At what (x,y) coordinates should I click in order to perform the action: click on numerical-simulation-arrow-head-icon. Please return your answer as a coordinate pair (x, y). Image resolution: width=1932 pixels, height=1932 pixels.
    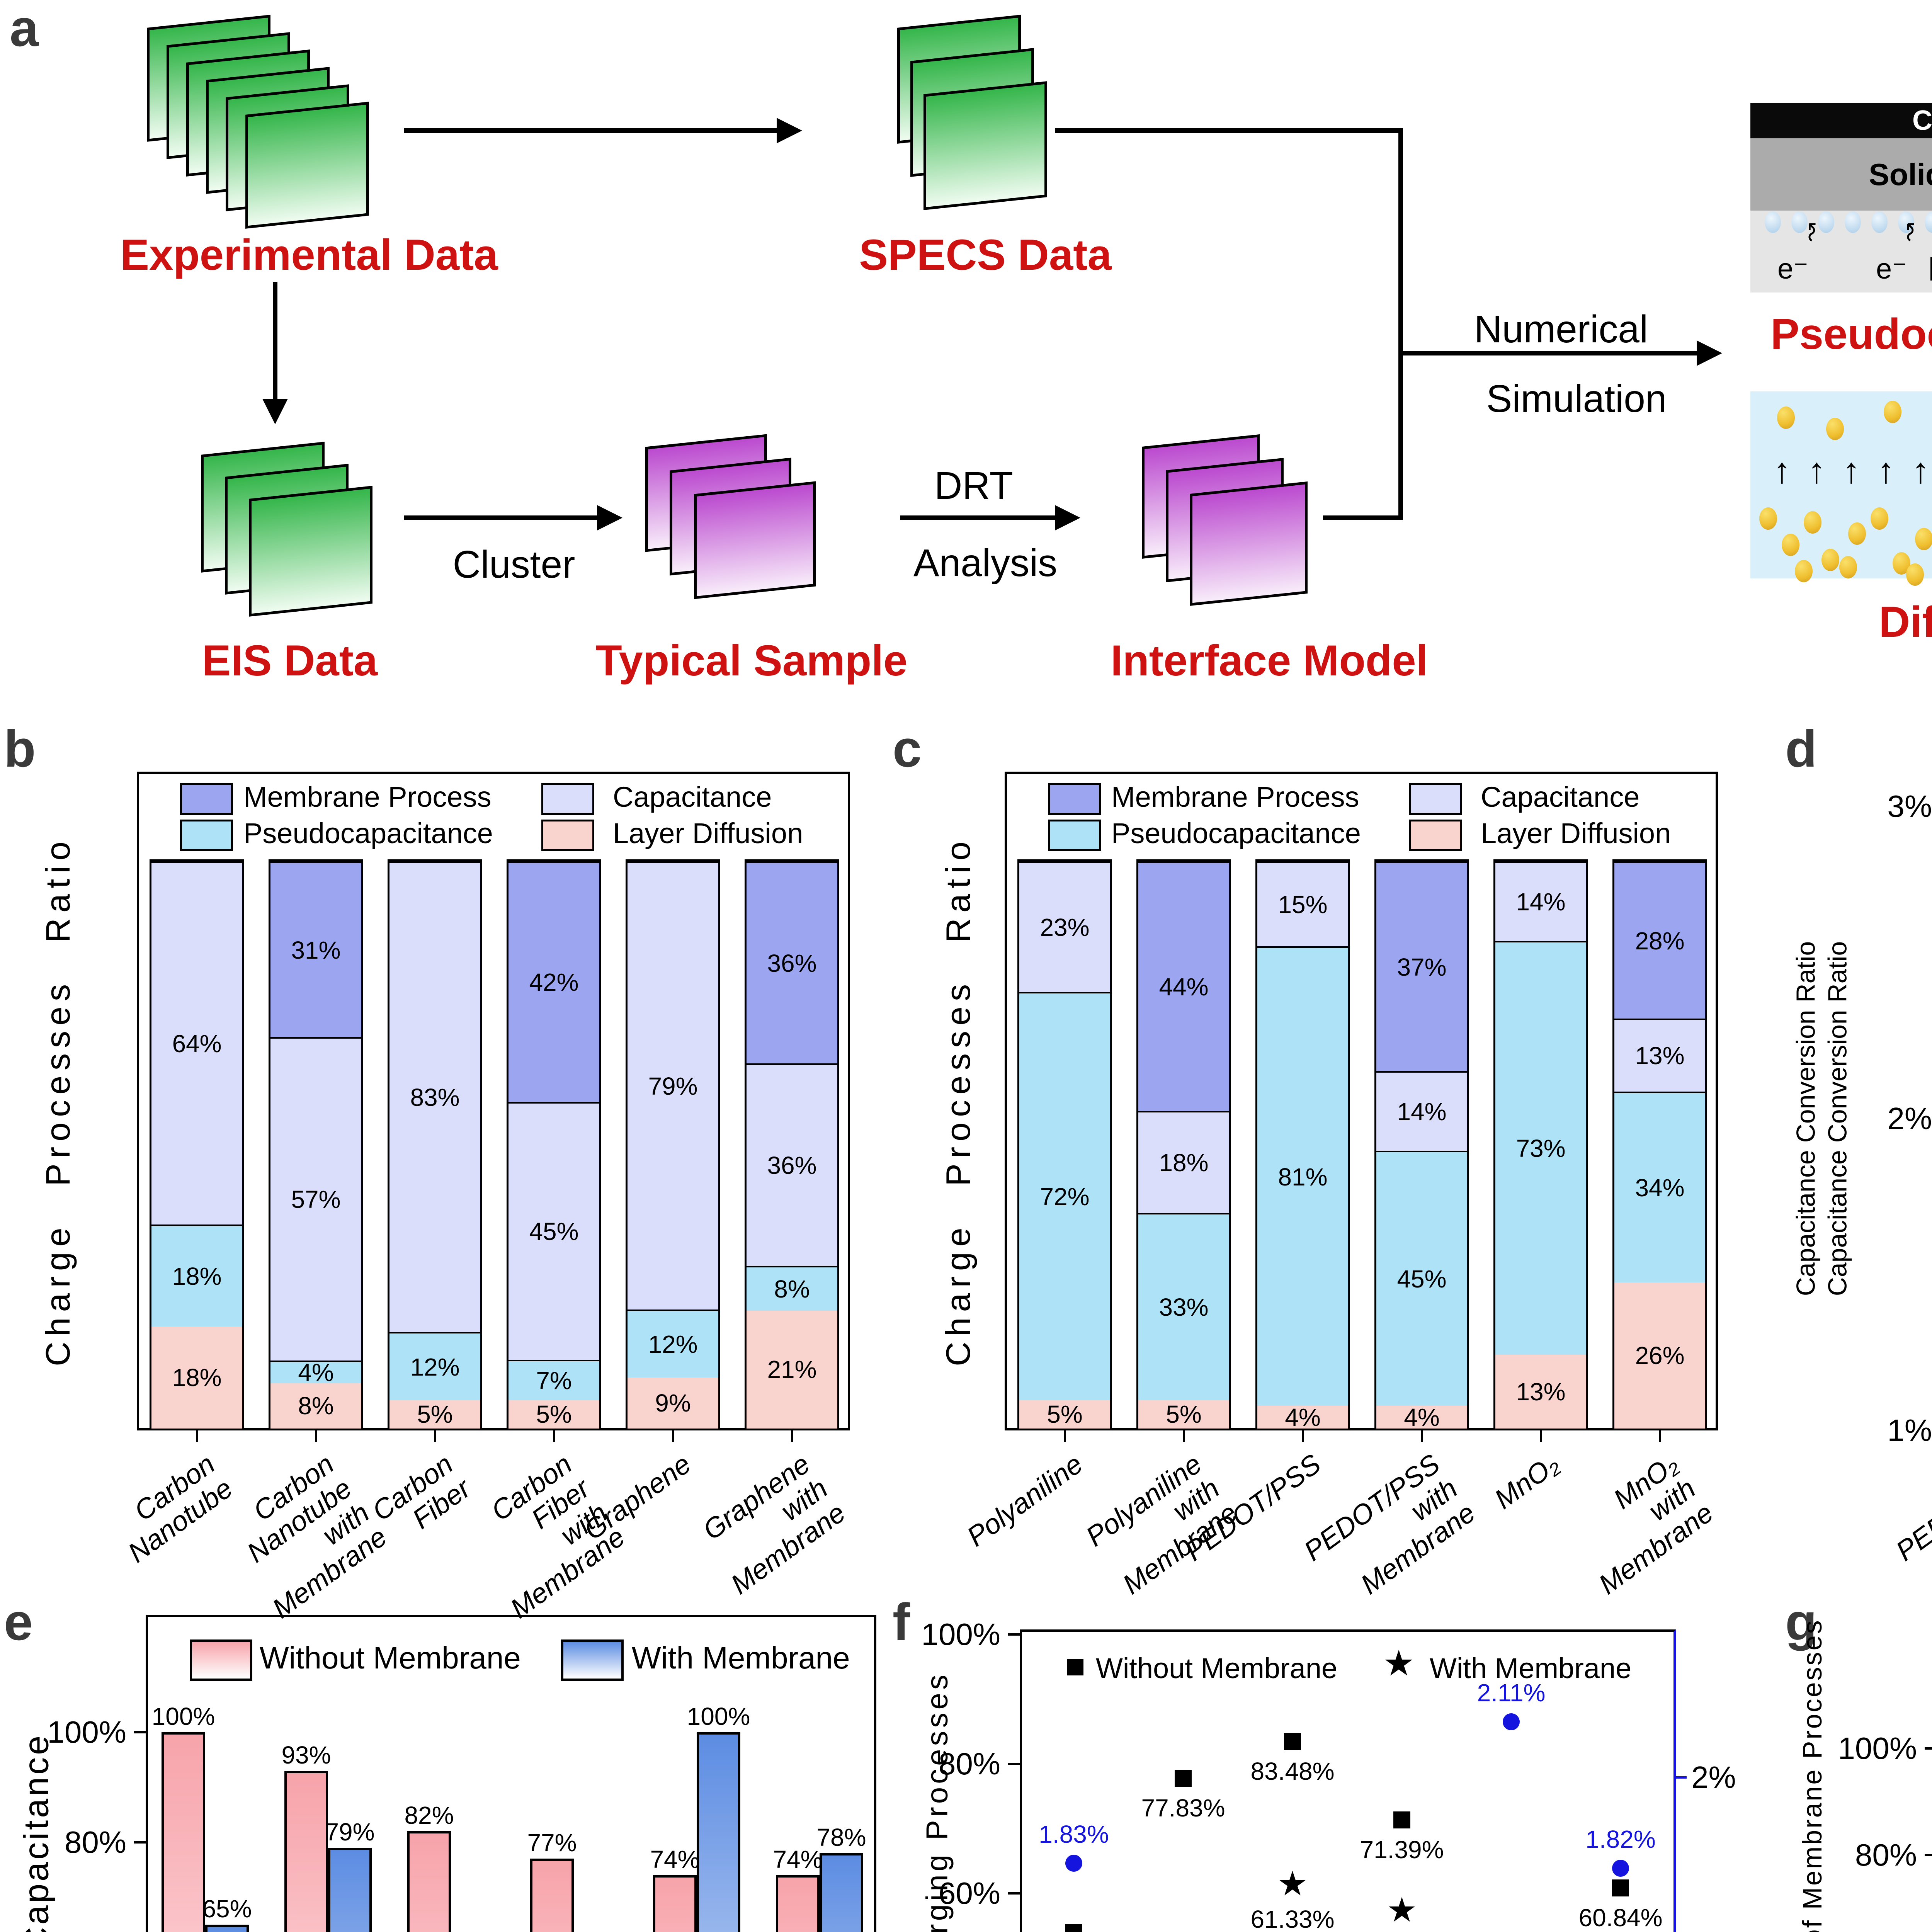
    Looking at the image, I should click on (1710, 353).